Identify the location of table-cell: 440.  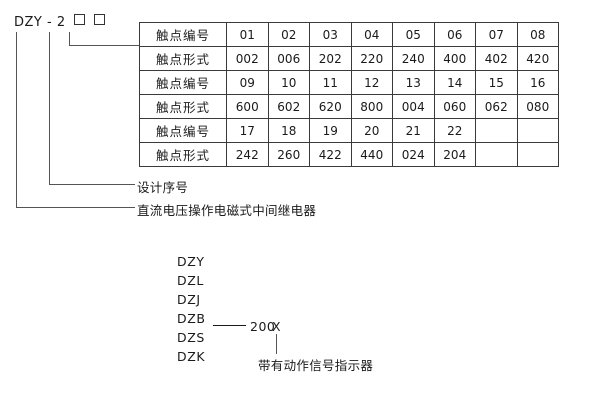
(371, 154).